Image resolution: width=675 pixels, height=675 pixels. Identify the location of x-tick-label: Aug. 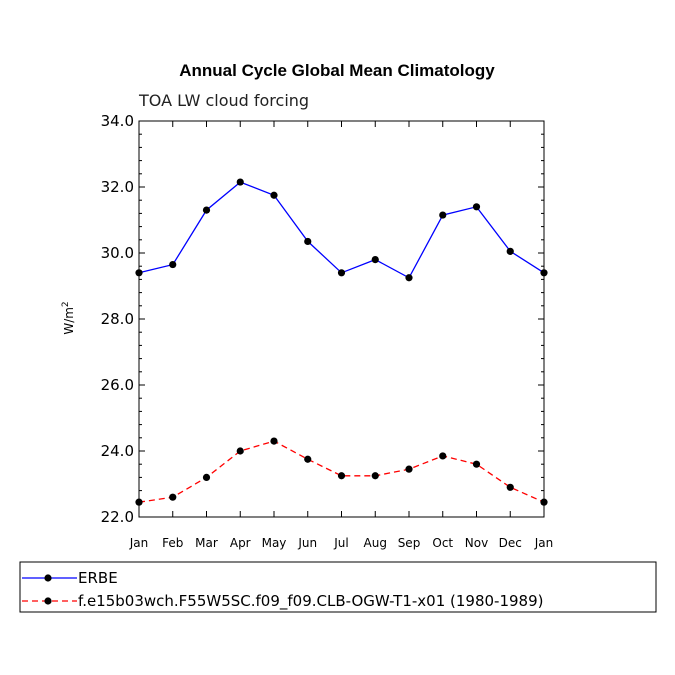
(375, 543).